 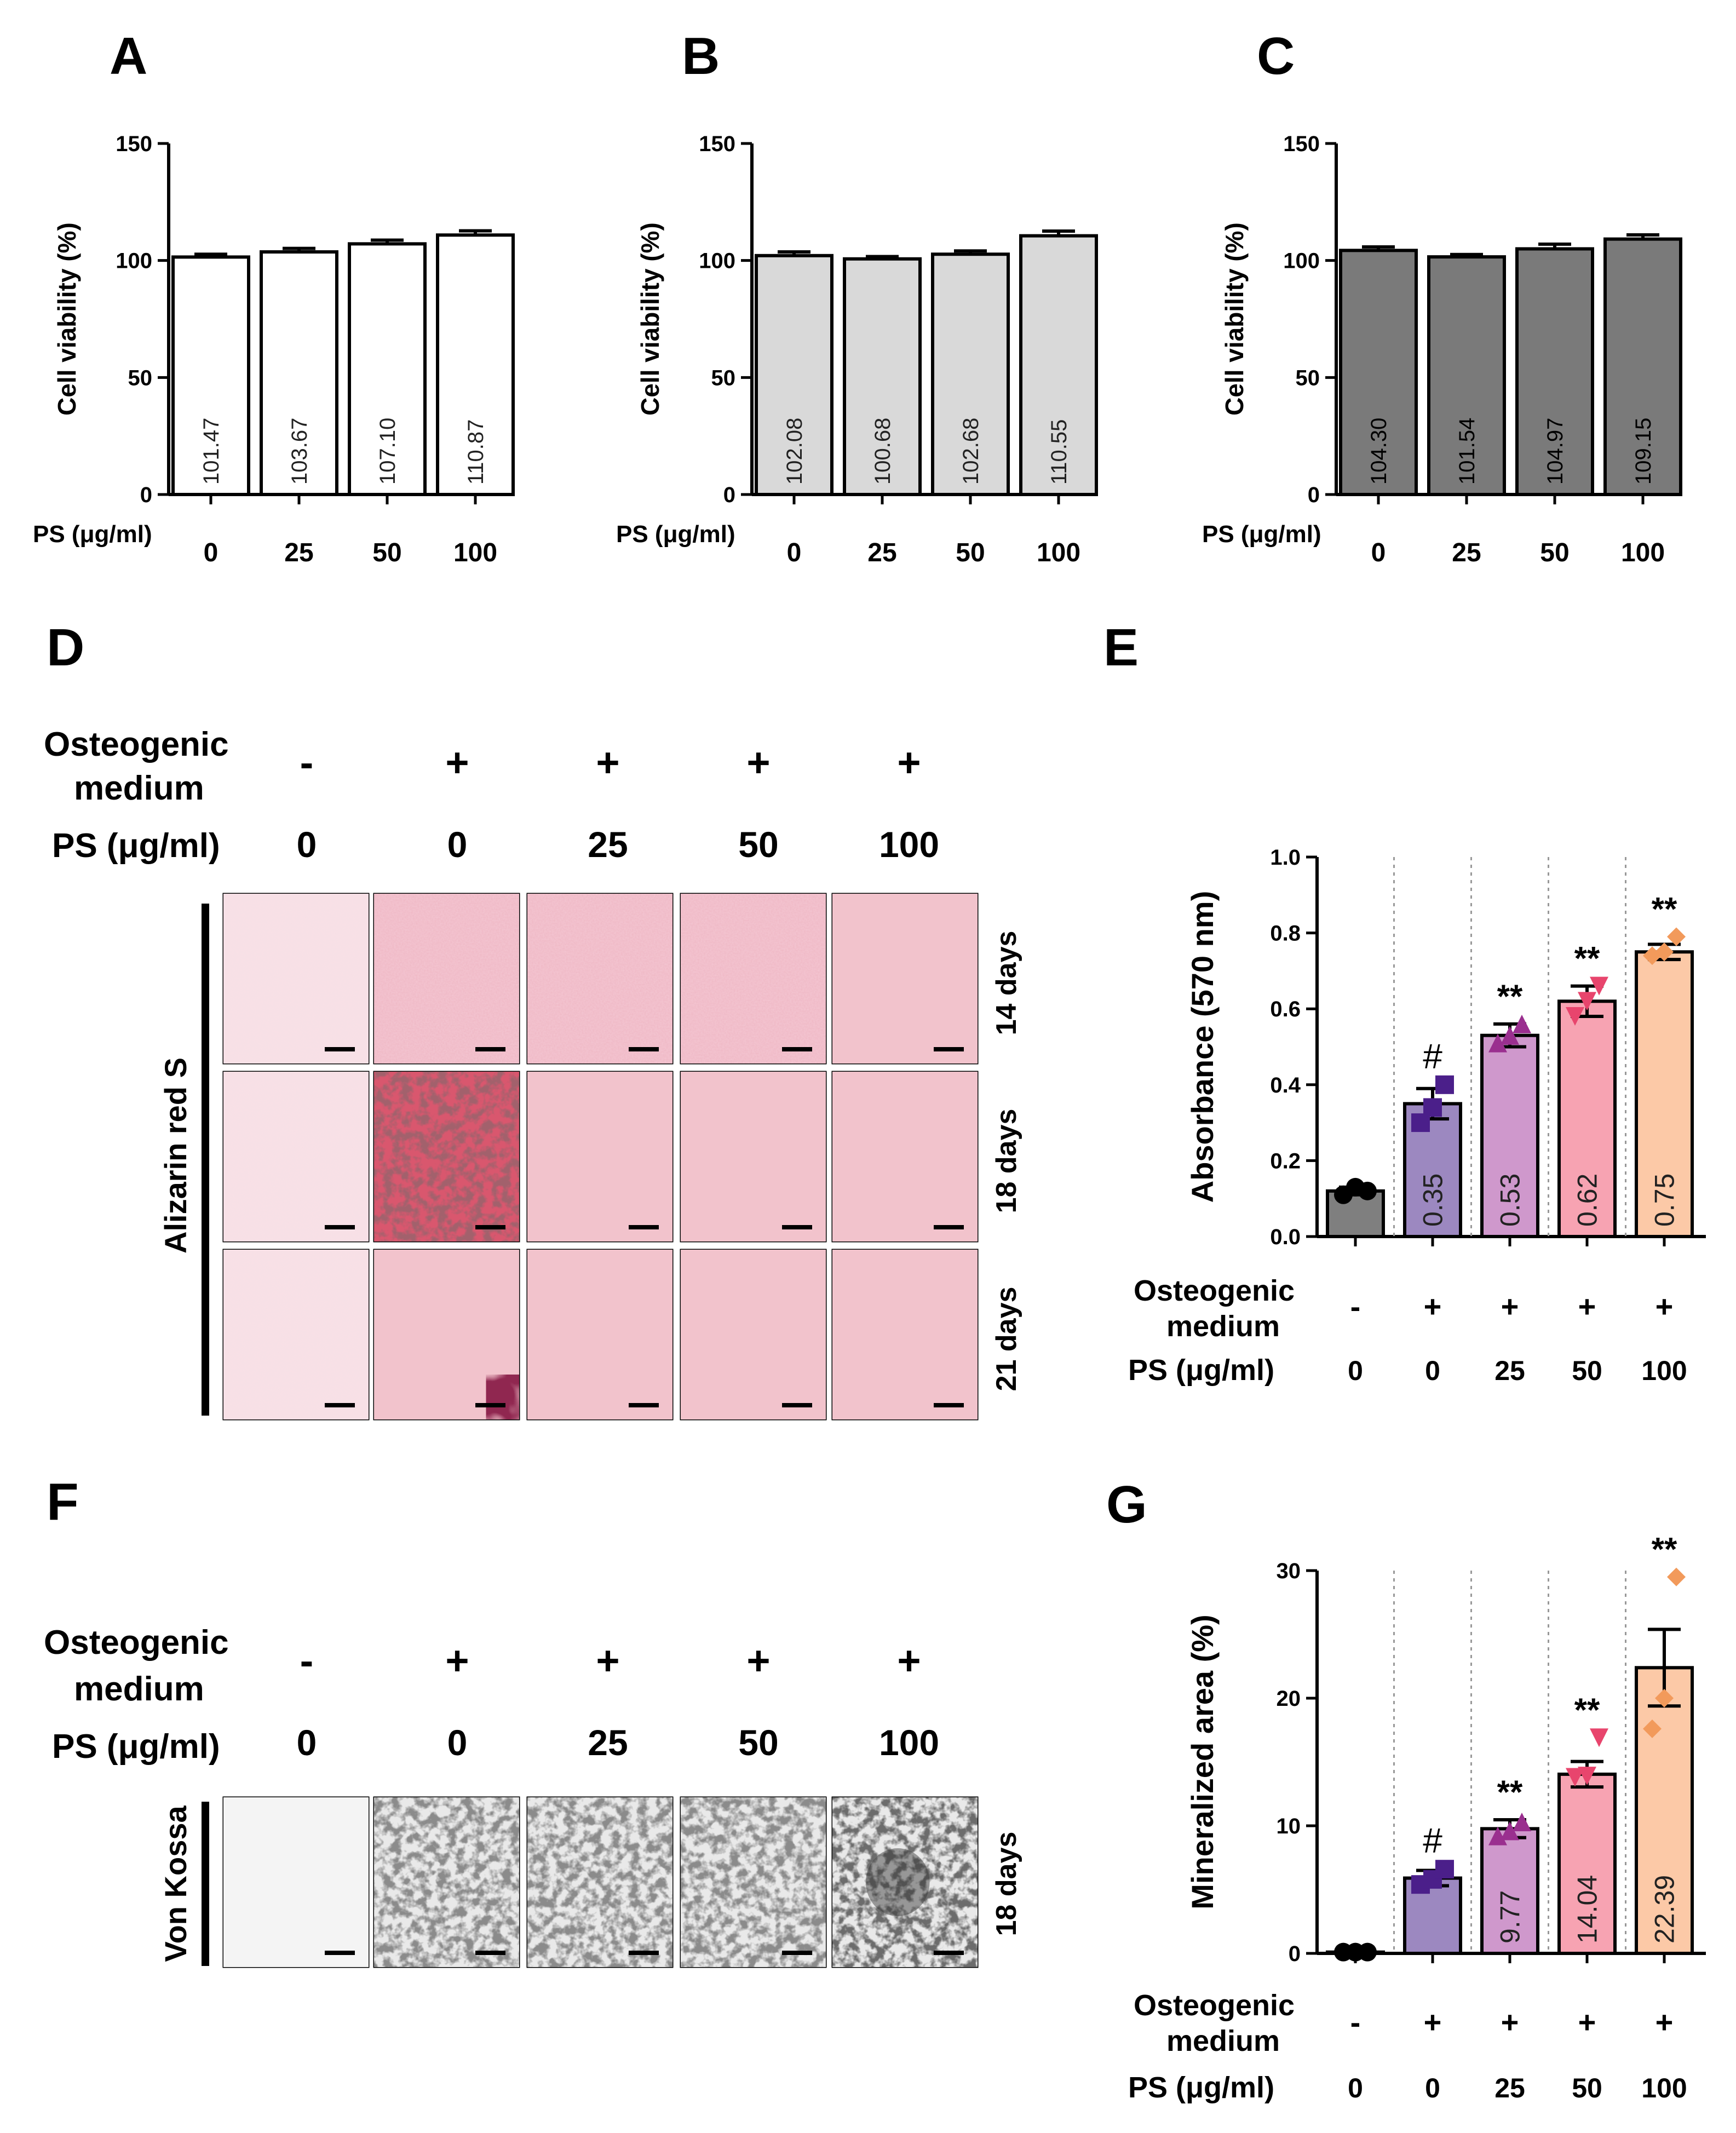 What do you see at coordinates (795, 452) in the screenshot?
I see `value-label: 102.08` at bounding box center [795, 452].